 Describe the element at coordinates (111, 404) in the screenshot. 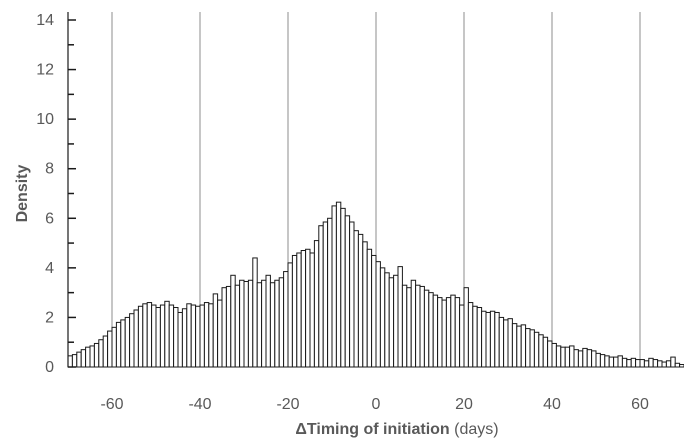

I see `x-tick-label: -60` at that location.